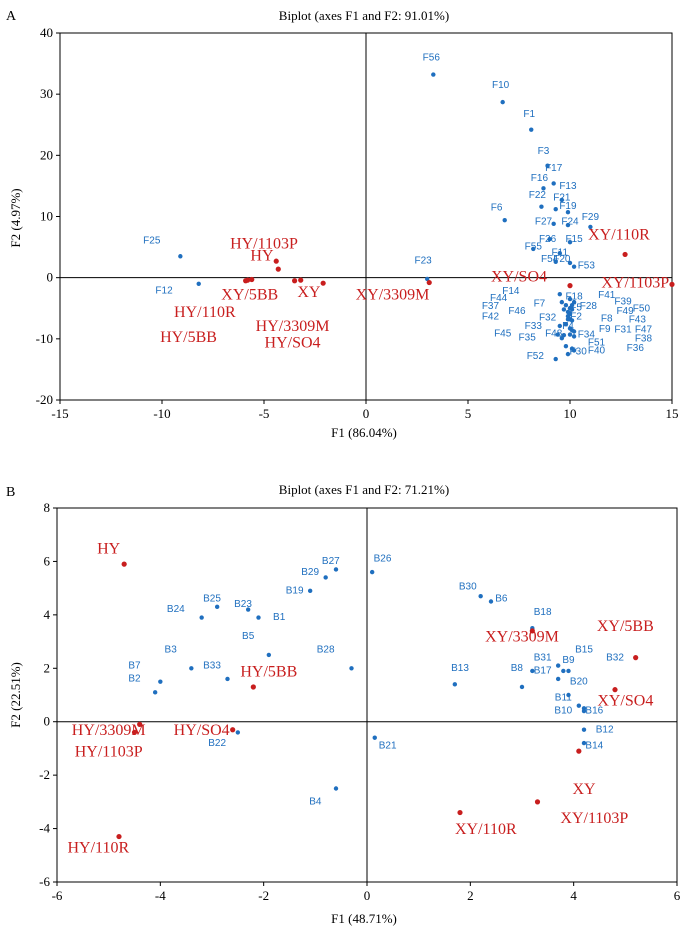 The width and height of the screenshot is (700, 939). What do you see at coordinates (205, 312) in the screenshot?
I see `panel-a-sample-hy-110r-label: HY/110R` at bounding box center [205, 312].